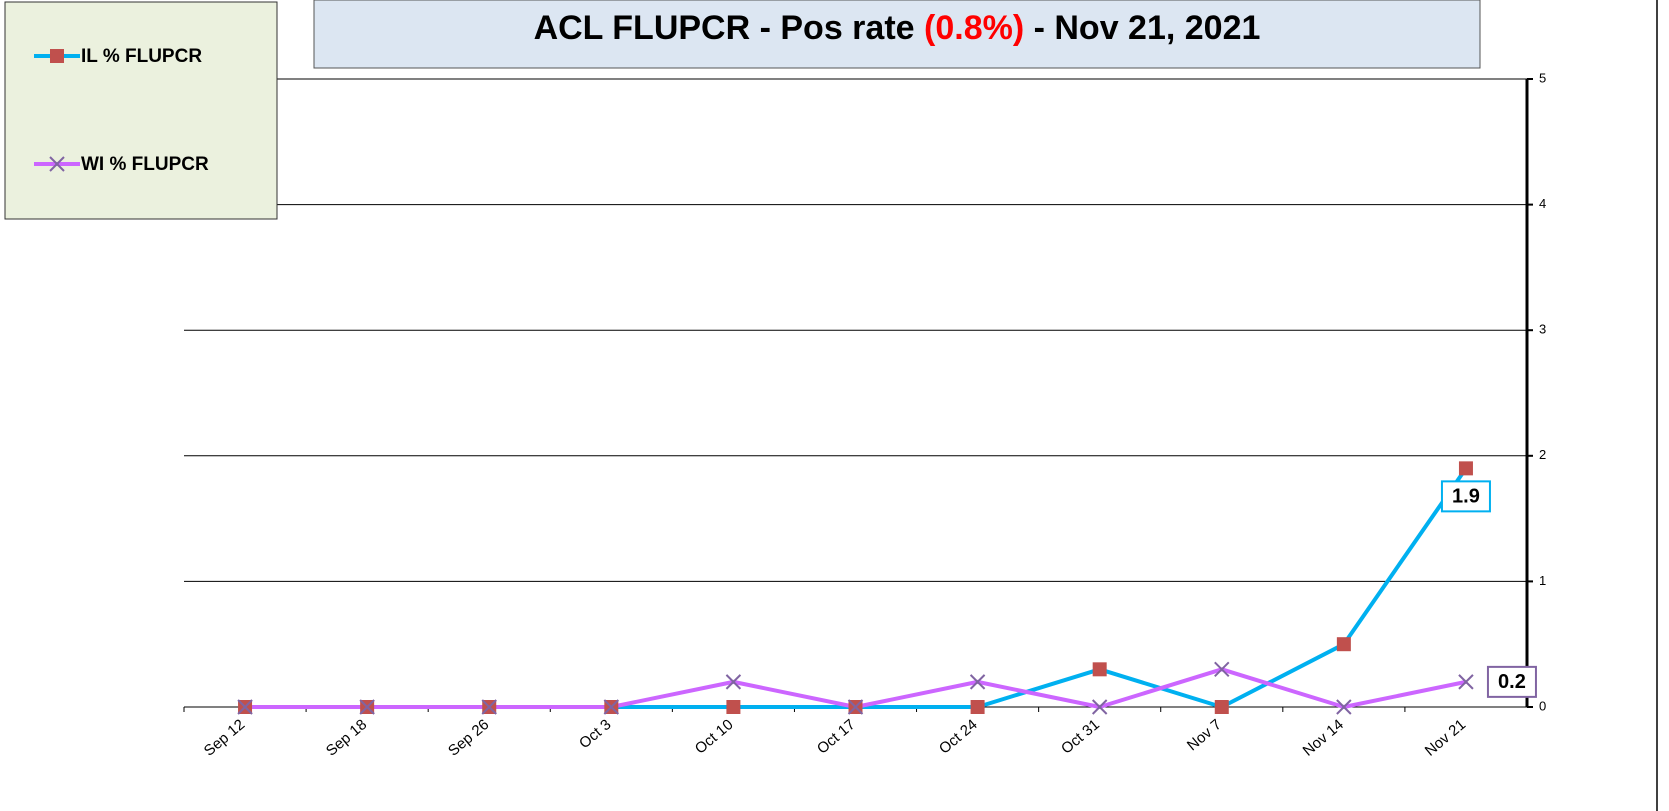 This screenshot has height=811, width=1669. What do you see at coordinates (1542, 203) in the screenshot?
I see `y-tick-label: 4` at bounding box center [1542, 203].